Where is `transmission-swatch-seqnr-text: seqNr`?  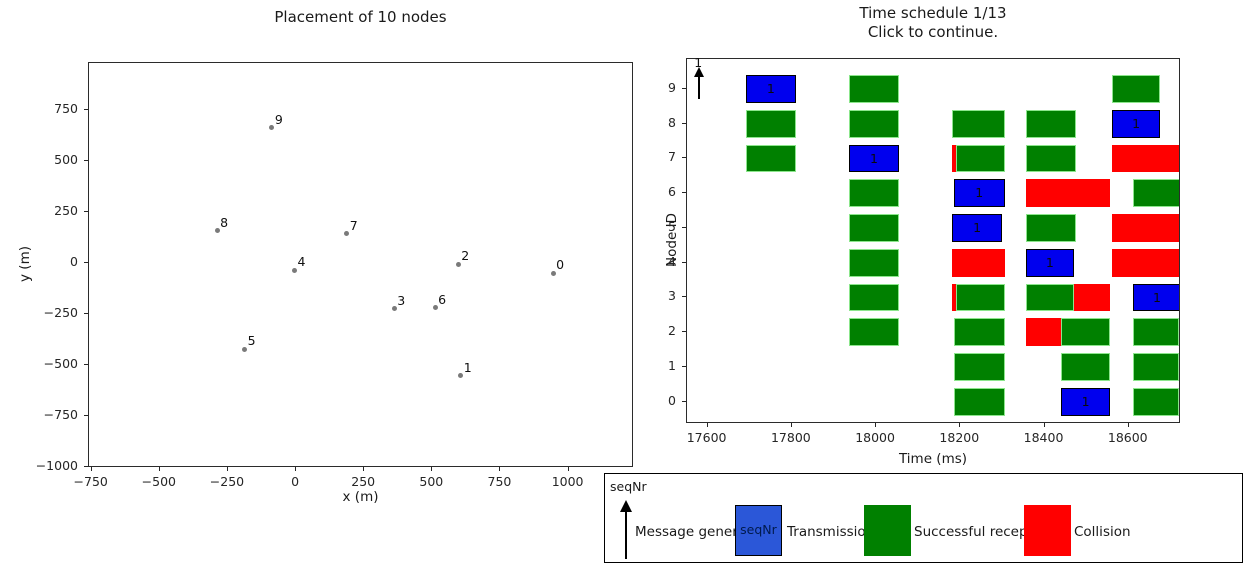
transmission-swatch-seqnr-text: seqNr is located at coordinates (758, 529).